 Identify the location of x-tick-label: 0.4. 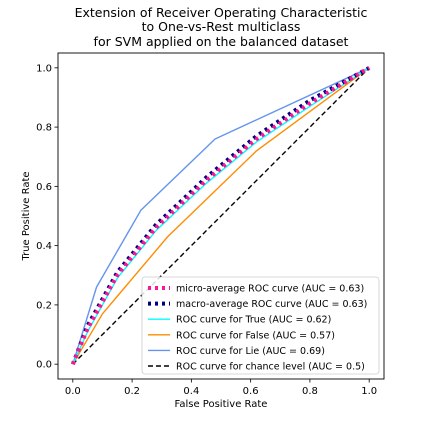
(191, 391).